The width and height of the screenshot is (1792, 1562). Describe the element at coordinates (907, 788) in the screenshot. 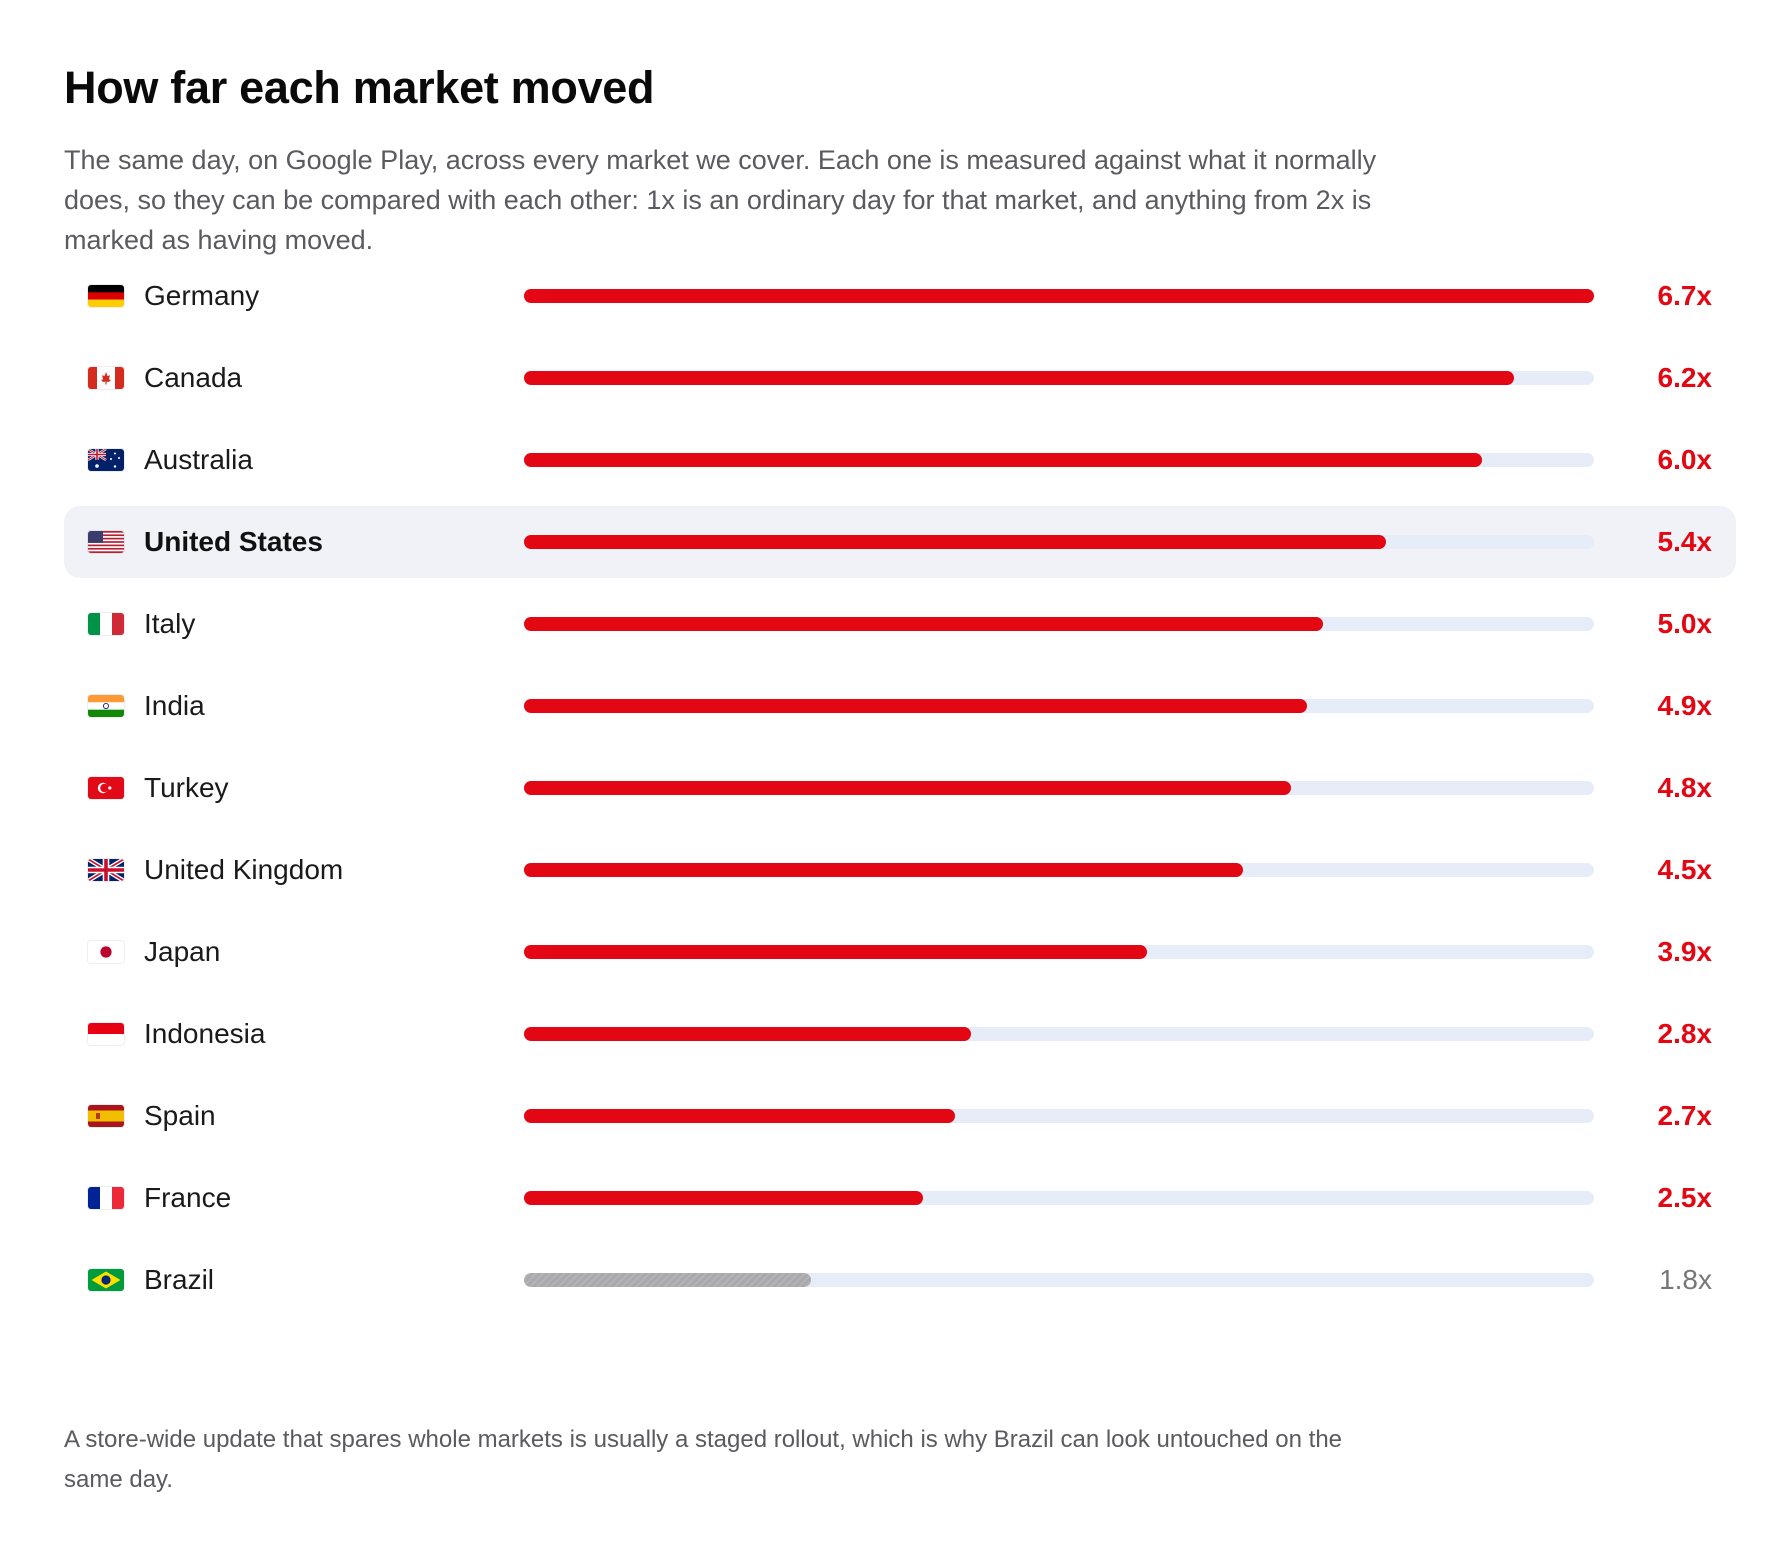

I see `bar-turkey` at that location.